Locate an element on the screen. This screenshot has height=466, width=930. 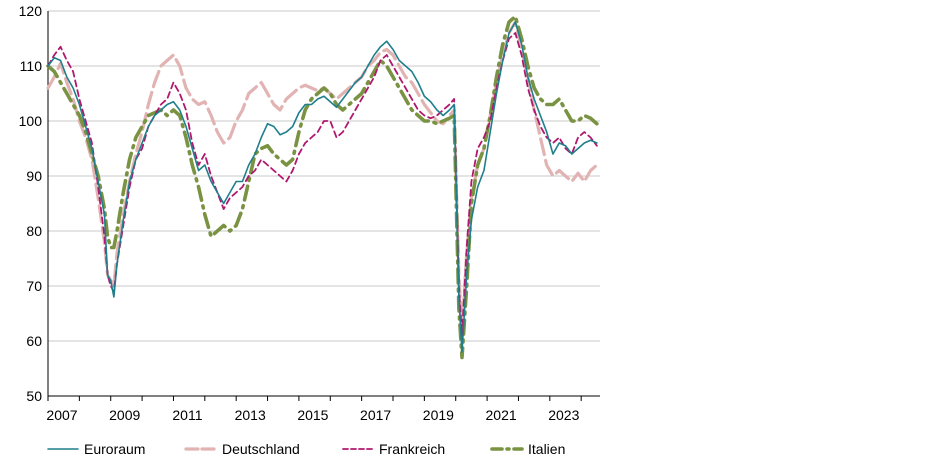
y-tick-label-120: 120 is located at coordinates (31, 11).